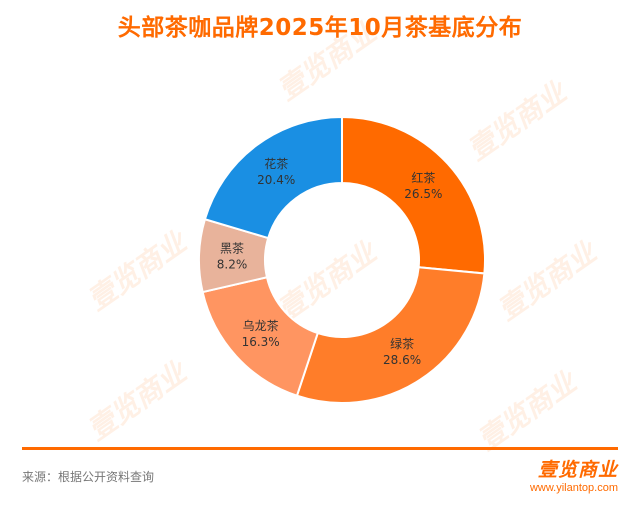  I want to click on slice-label-3: 黑茶, so click(232, 248).